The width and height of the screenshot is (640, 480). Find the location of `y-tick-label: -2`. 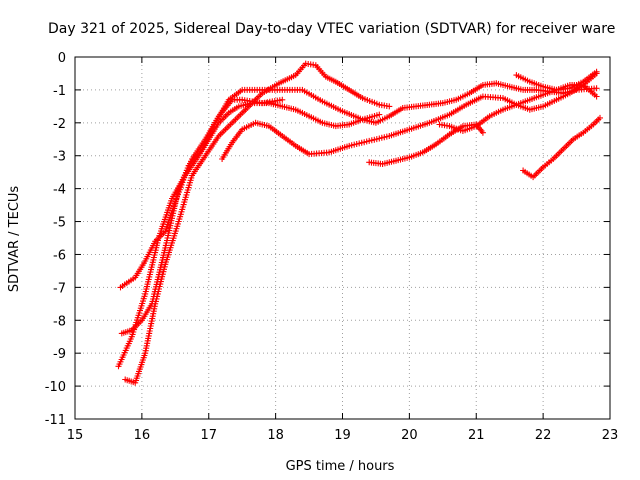

y-tick-label: -2 is located at coordinates (59, 124).